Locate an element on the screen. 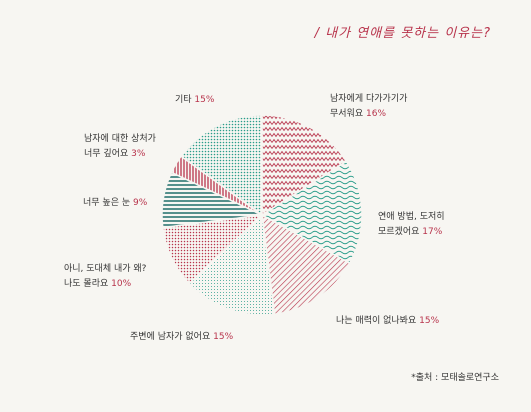 The height and width of the screenshot is (412, 531). slice-label: 나는 매력이 없나봐요 15% is located at coordinates (387, 321).